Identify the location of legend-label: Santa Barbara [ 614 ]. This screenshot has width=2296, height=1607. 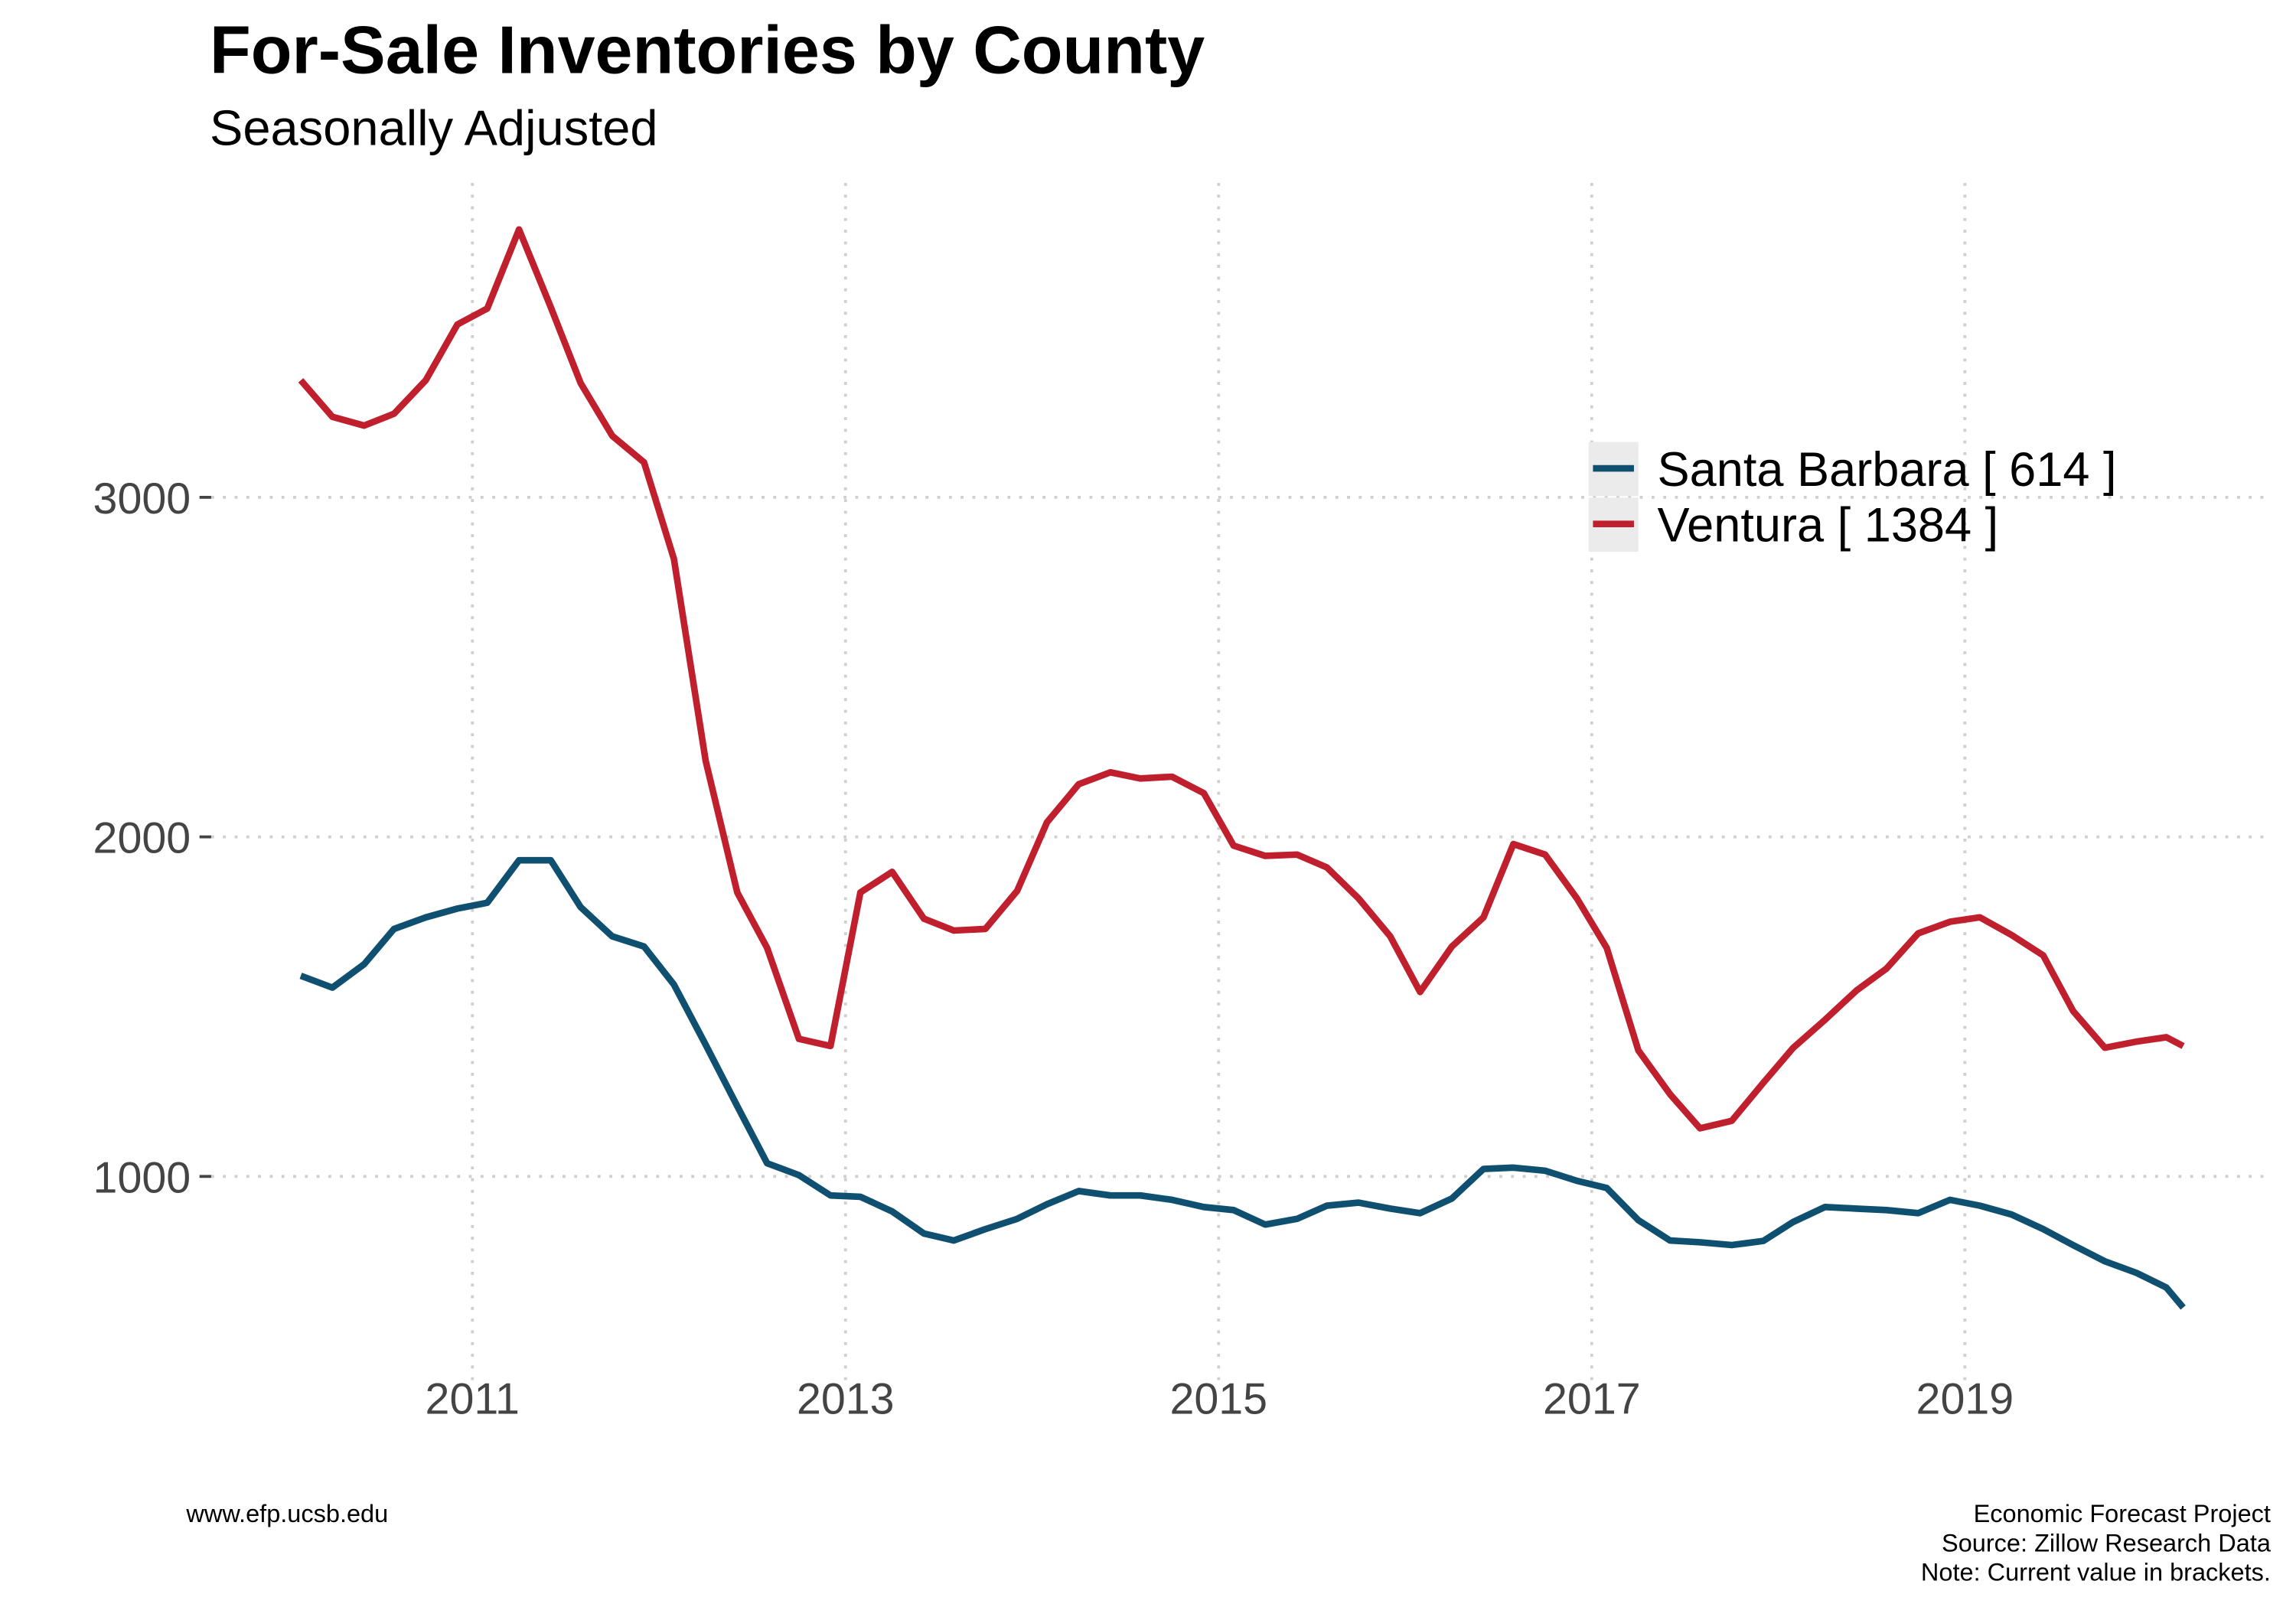
(1887, 470).